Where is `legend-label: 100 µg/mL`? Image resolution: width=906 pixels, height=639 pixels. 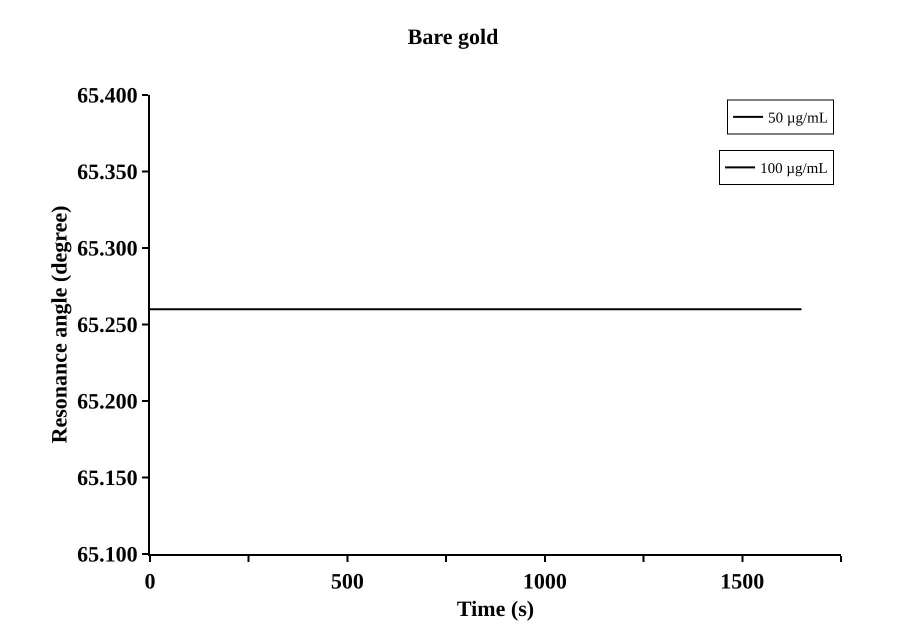 legend-label: 100 µg/mL is located at coordinates (794, 169).